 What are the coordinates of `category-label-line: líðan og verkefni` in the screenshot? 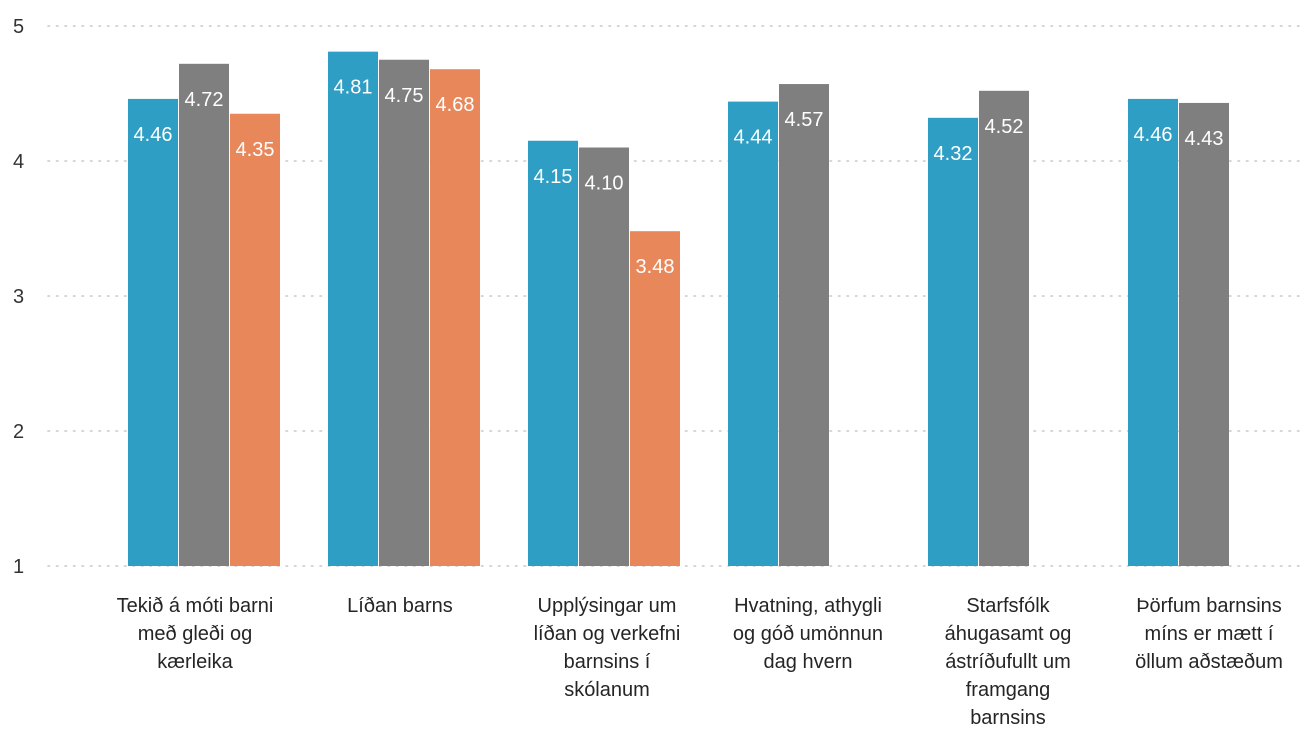 It's located at (607, 634).